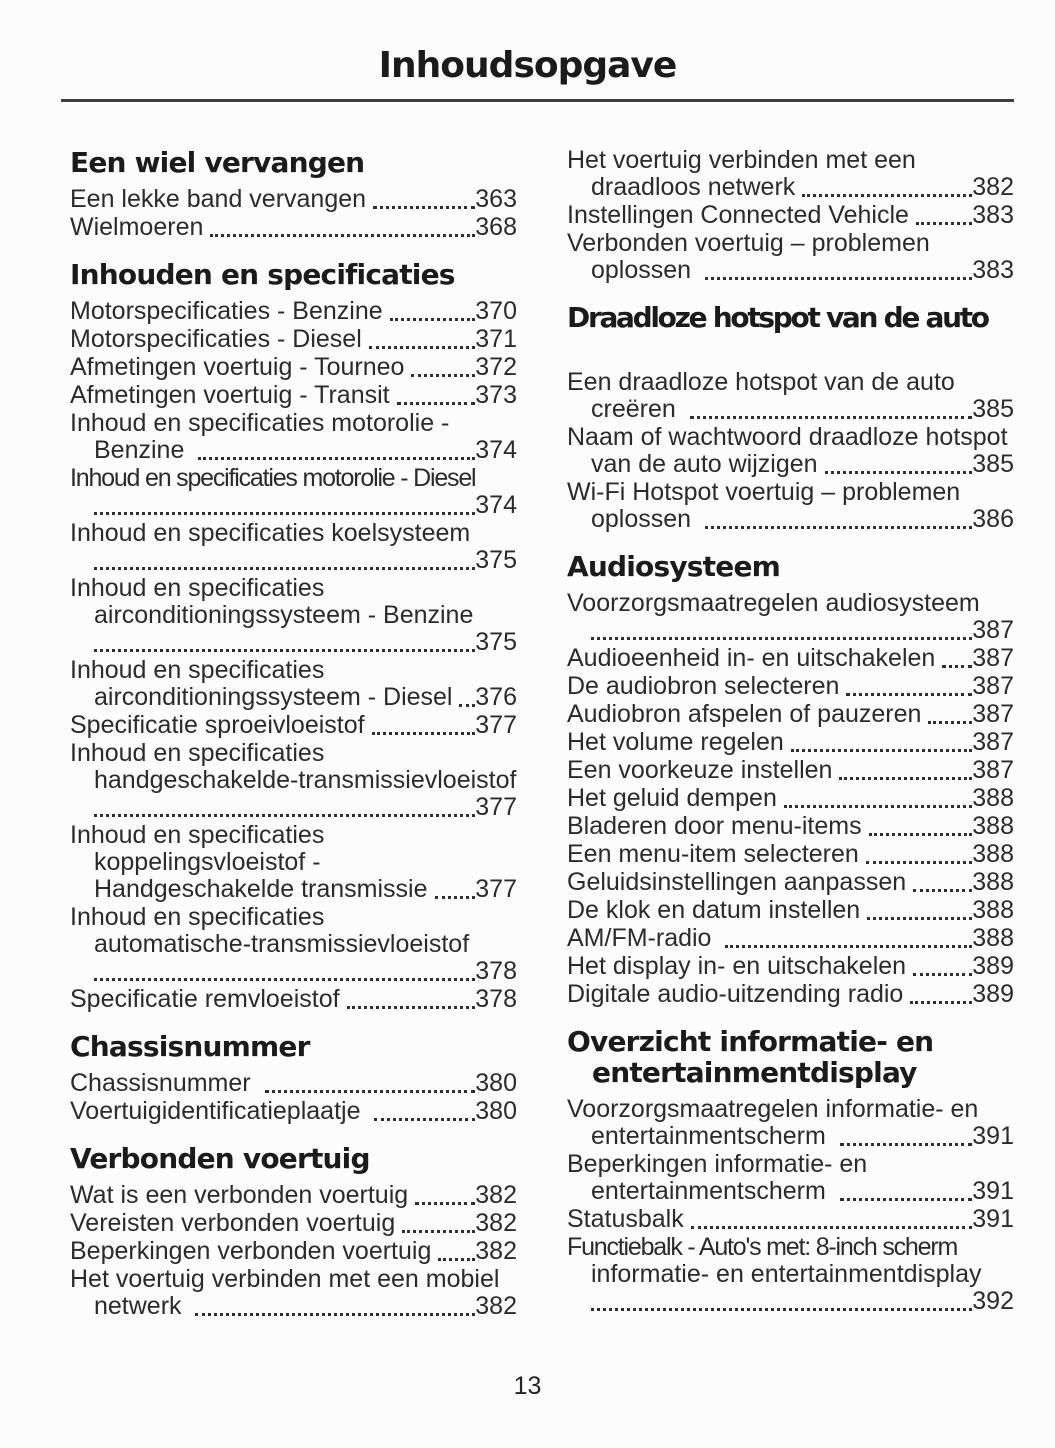  I want to click on section-heading-line: Audiosysteem, so click(674, 566).